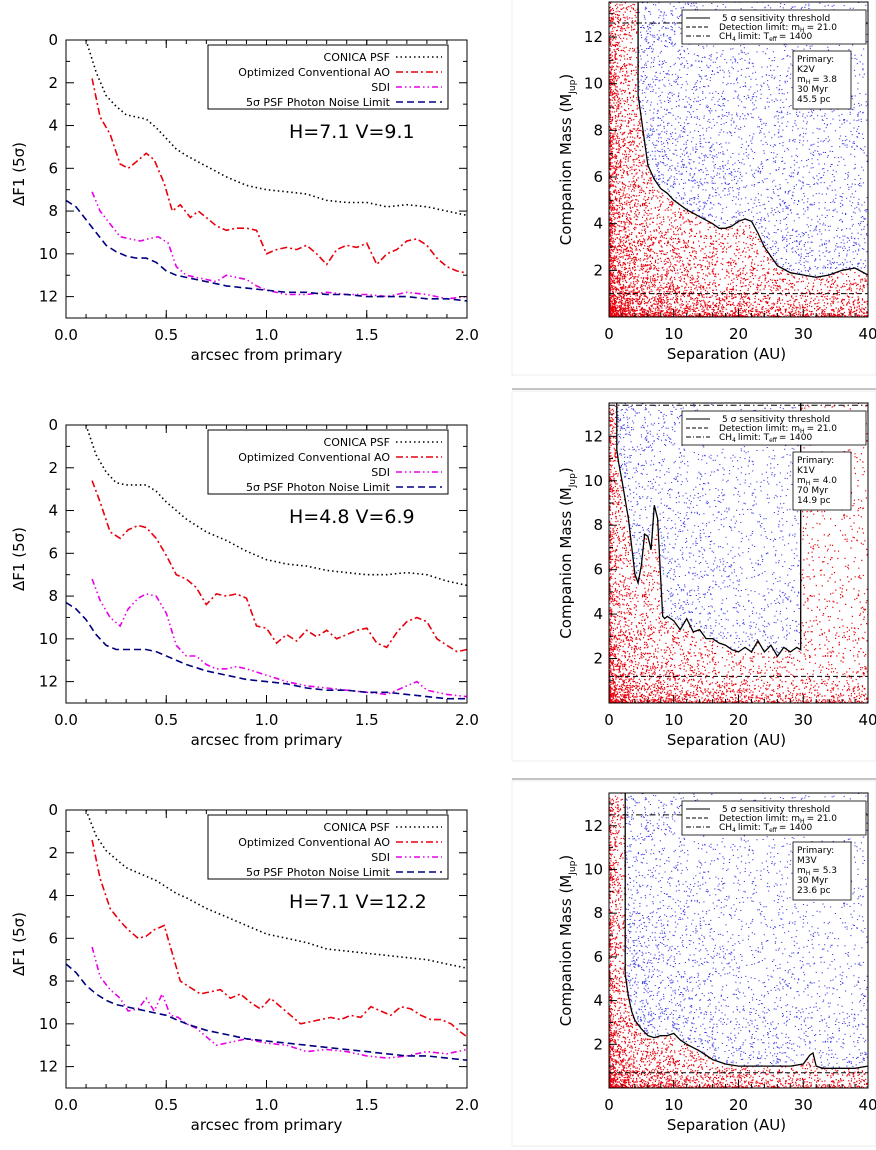 The image size is (876, 1150). Describe the element at coordinates (267, 720) in the screenshot. I see `x-tick-label: 1.0` at that location.